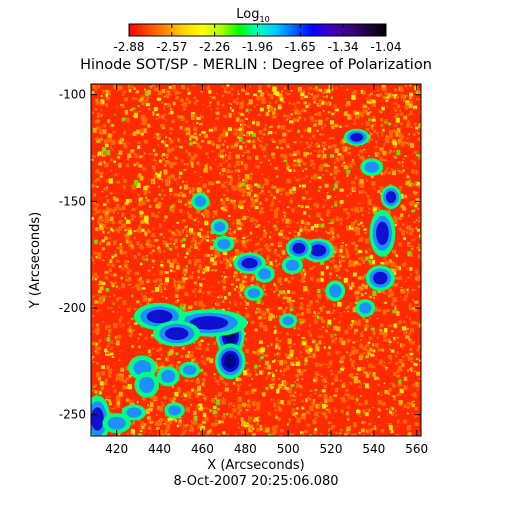  I want to click on x-tick-label: 440, so click(159, 449).